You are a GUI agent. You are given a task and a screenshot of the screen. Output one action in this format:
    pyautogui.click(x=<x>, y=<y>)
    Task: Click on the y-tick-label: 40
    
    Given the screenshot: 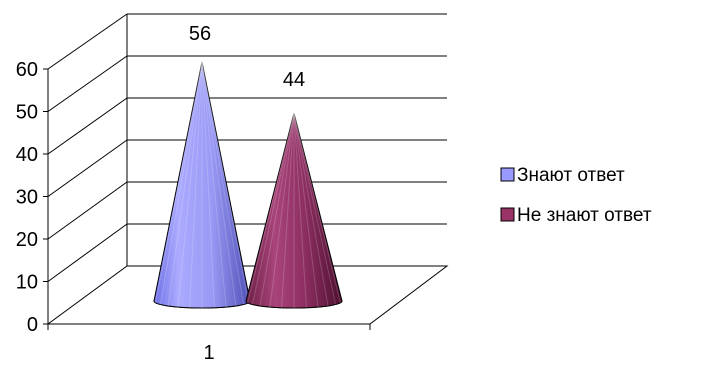 What is the action you would take?
    pyautogui.click(x=27, y=155)
    